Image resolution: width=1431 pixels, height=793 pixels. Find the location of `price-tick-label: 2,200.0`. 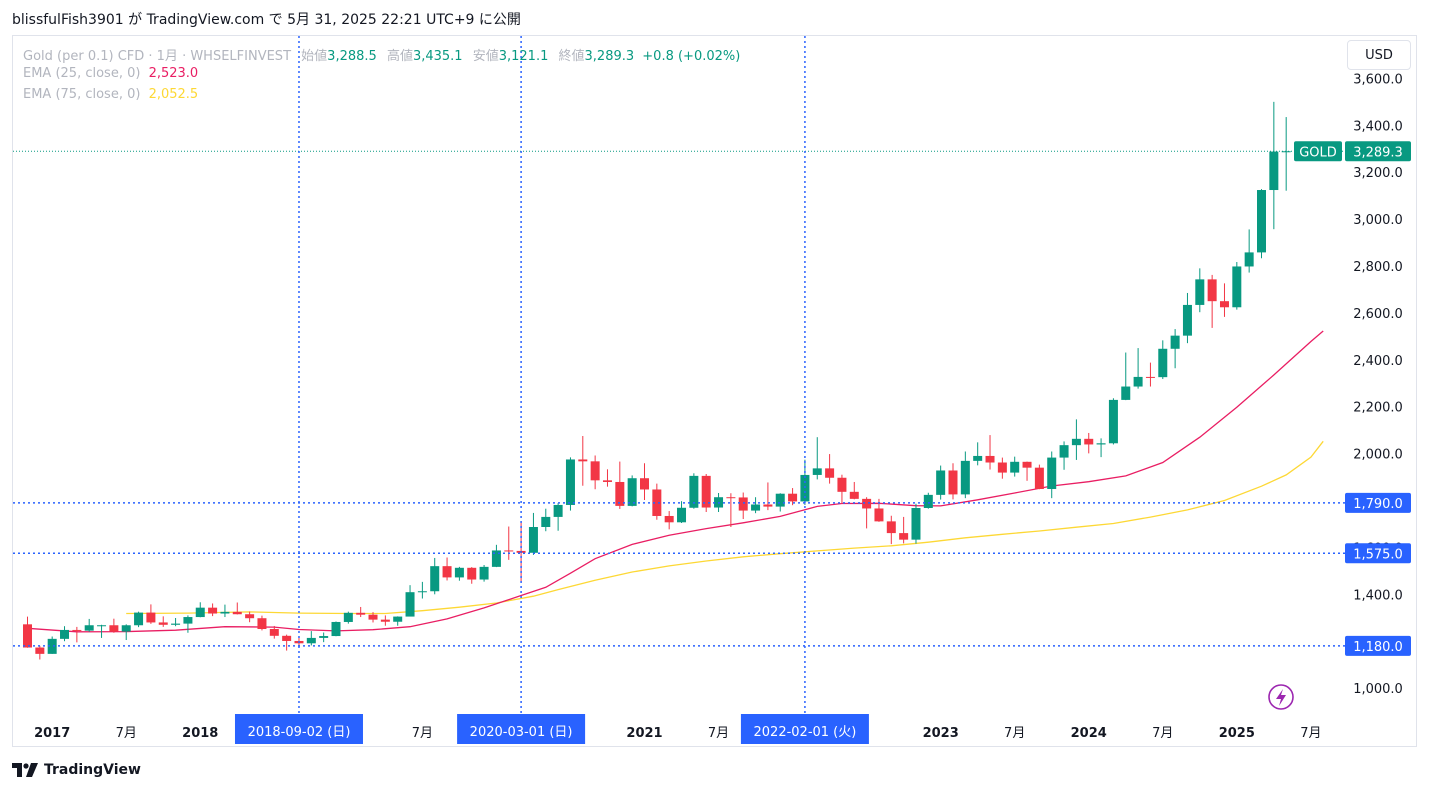

price-tick-label: 2,200.0 is located at coordinates (1378, 408).